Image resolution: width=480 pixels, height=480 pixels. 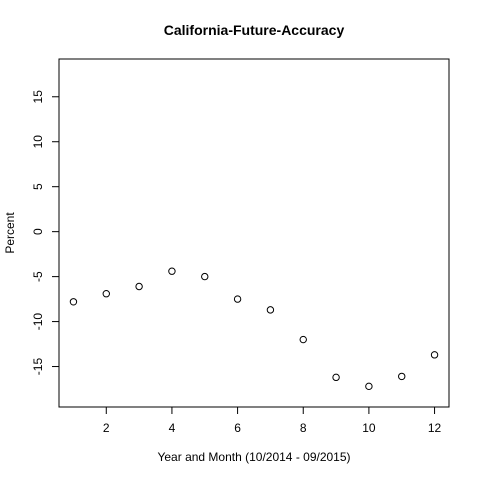 I want to click on x-axis-label: Year and Month (10/2014 - 09/2015), so click(x=253, y=457).